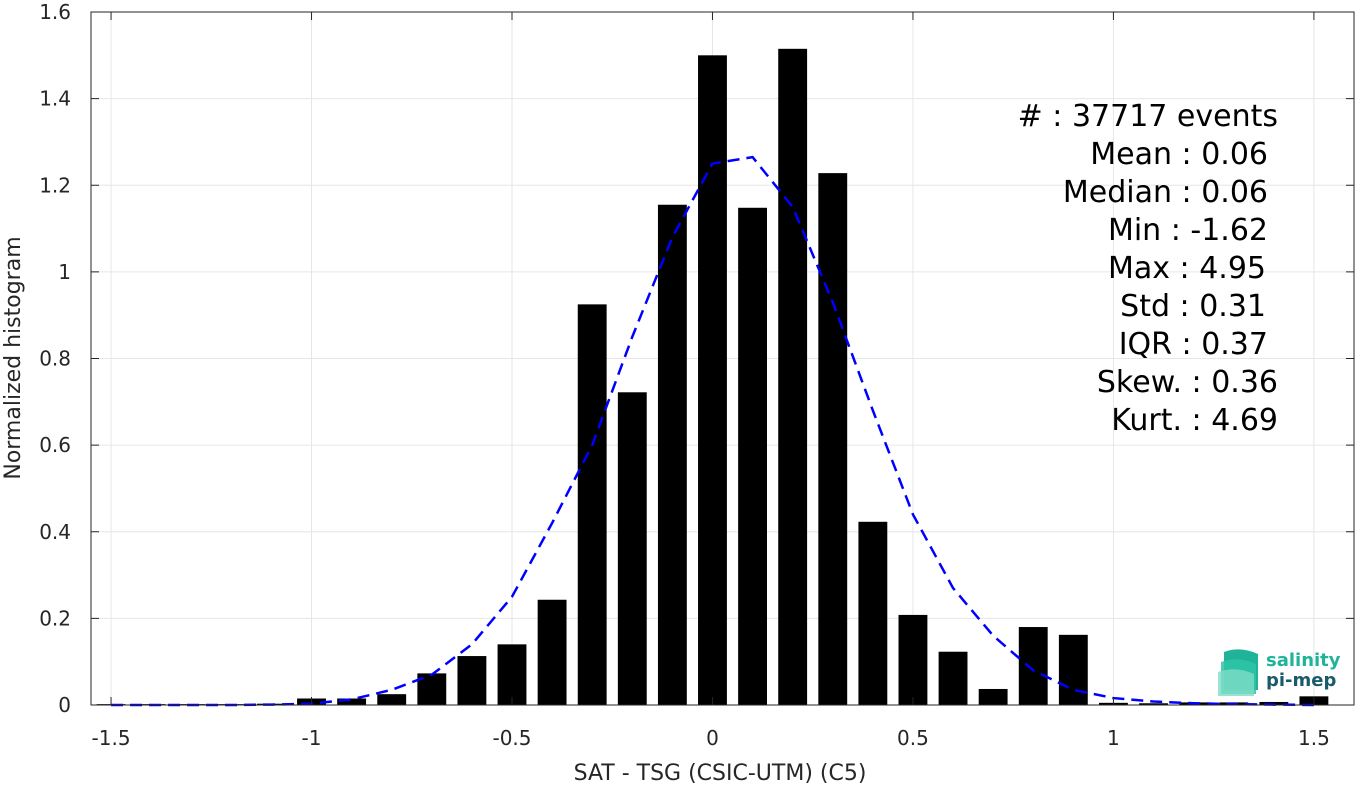  What do you see at coordinates (712, 738) in the screenshot?
I see `x-tick-label: 0` at bounding box center [712, 738].